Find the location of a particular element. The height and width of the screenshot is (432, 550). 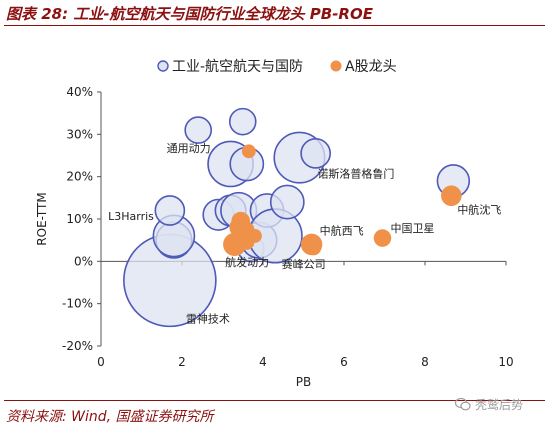

legend-label: A股龙头 is located at coordinates (371, 67).